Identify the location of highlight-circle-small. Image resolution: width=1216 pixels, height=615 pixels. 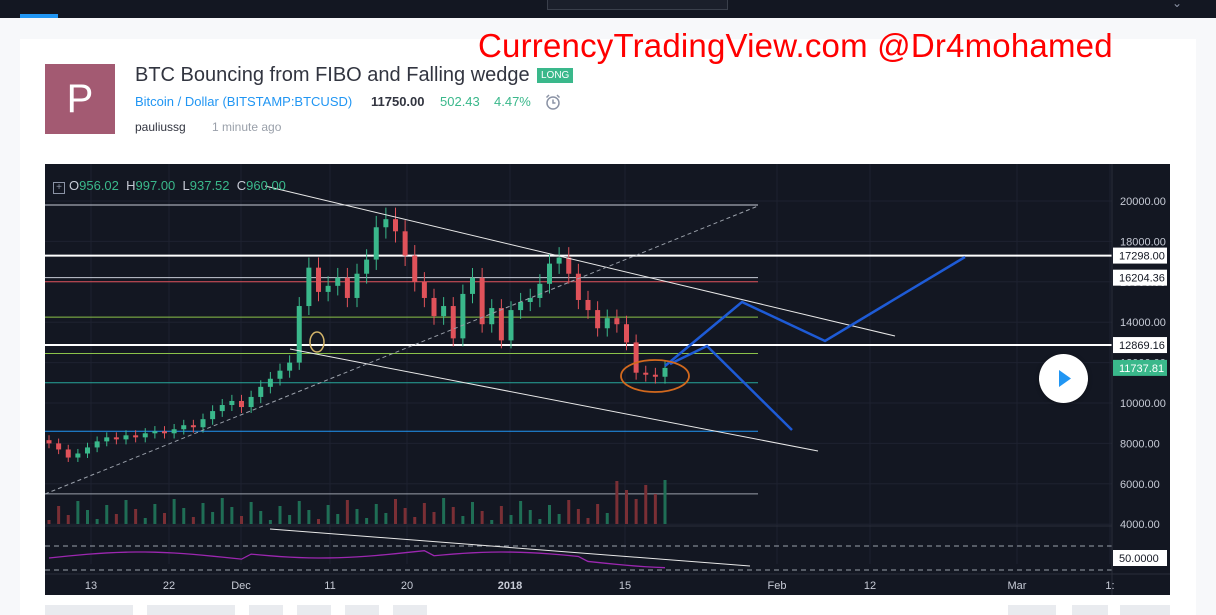
(317, 342).